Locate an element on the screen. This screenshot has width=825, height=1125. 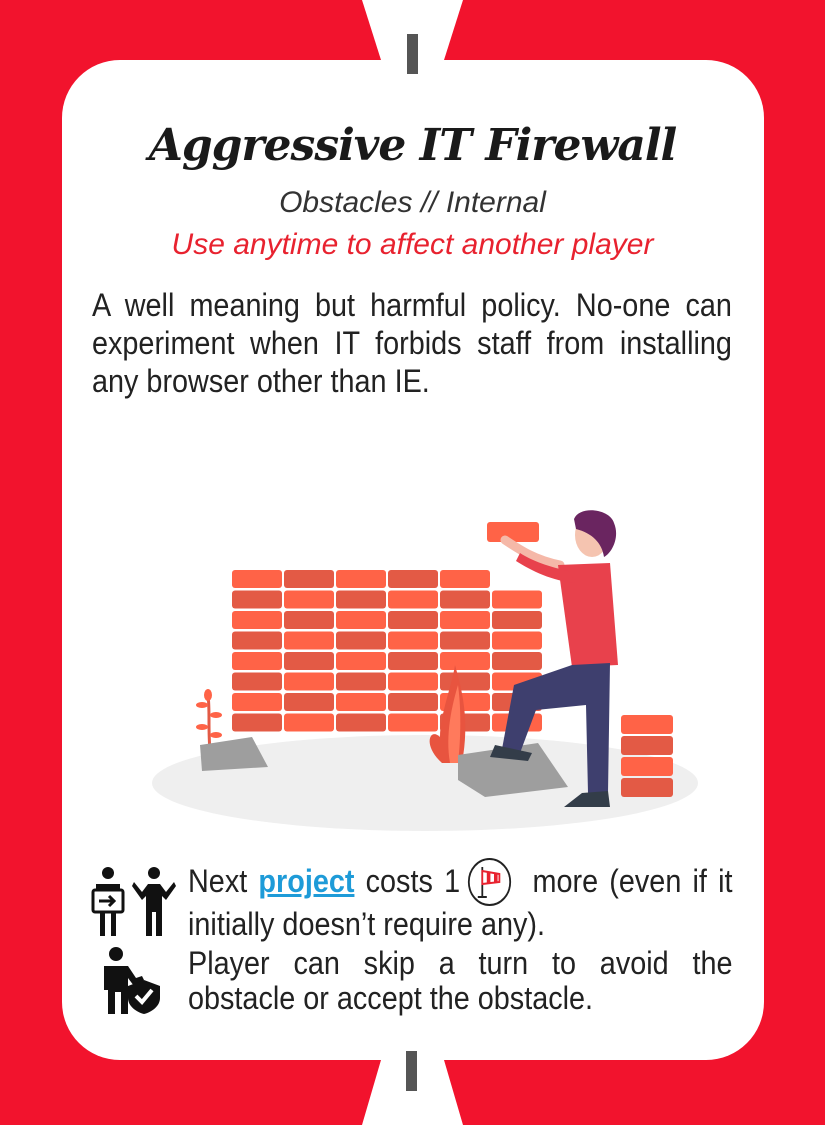
top-notch-bar is located at coordinates (412, 54).